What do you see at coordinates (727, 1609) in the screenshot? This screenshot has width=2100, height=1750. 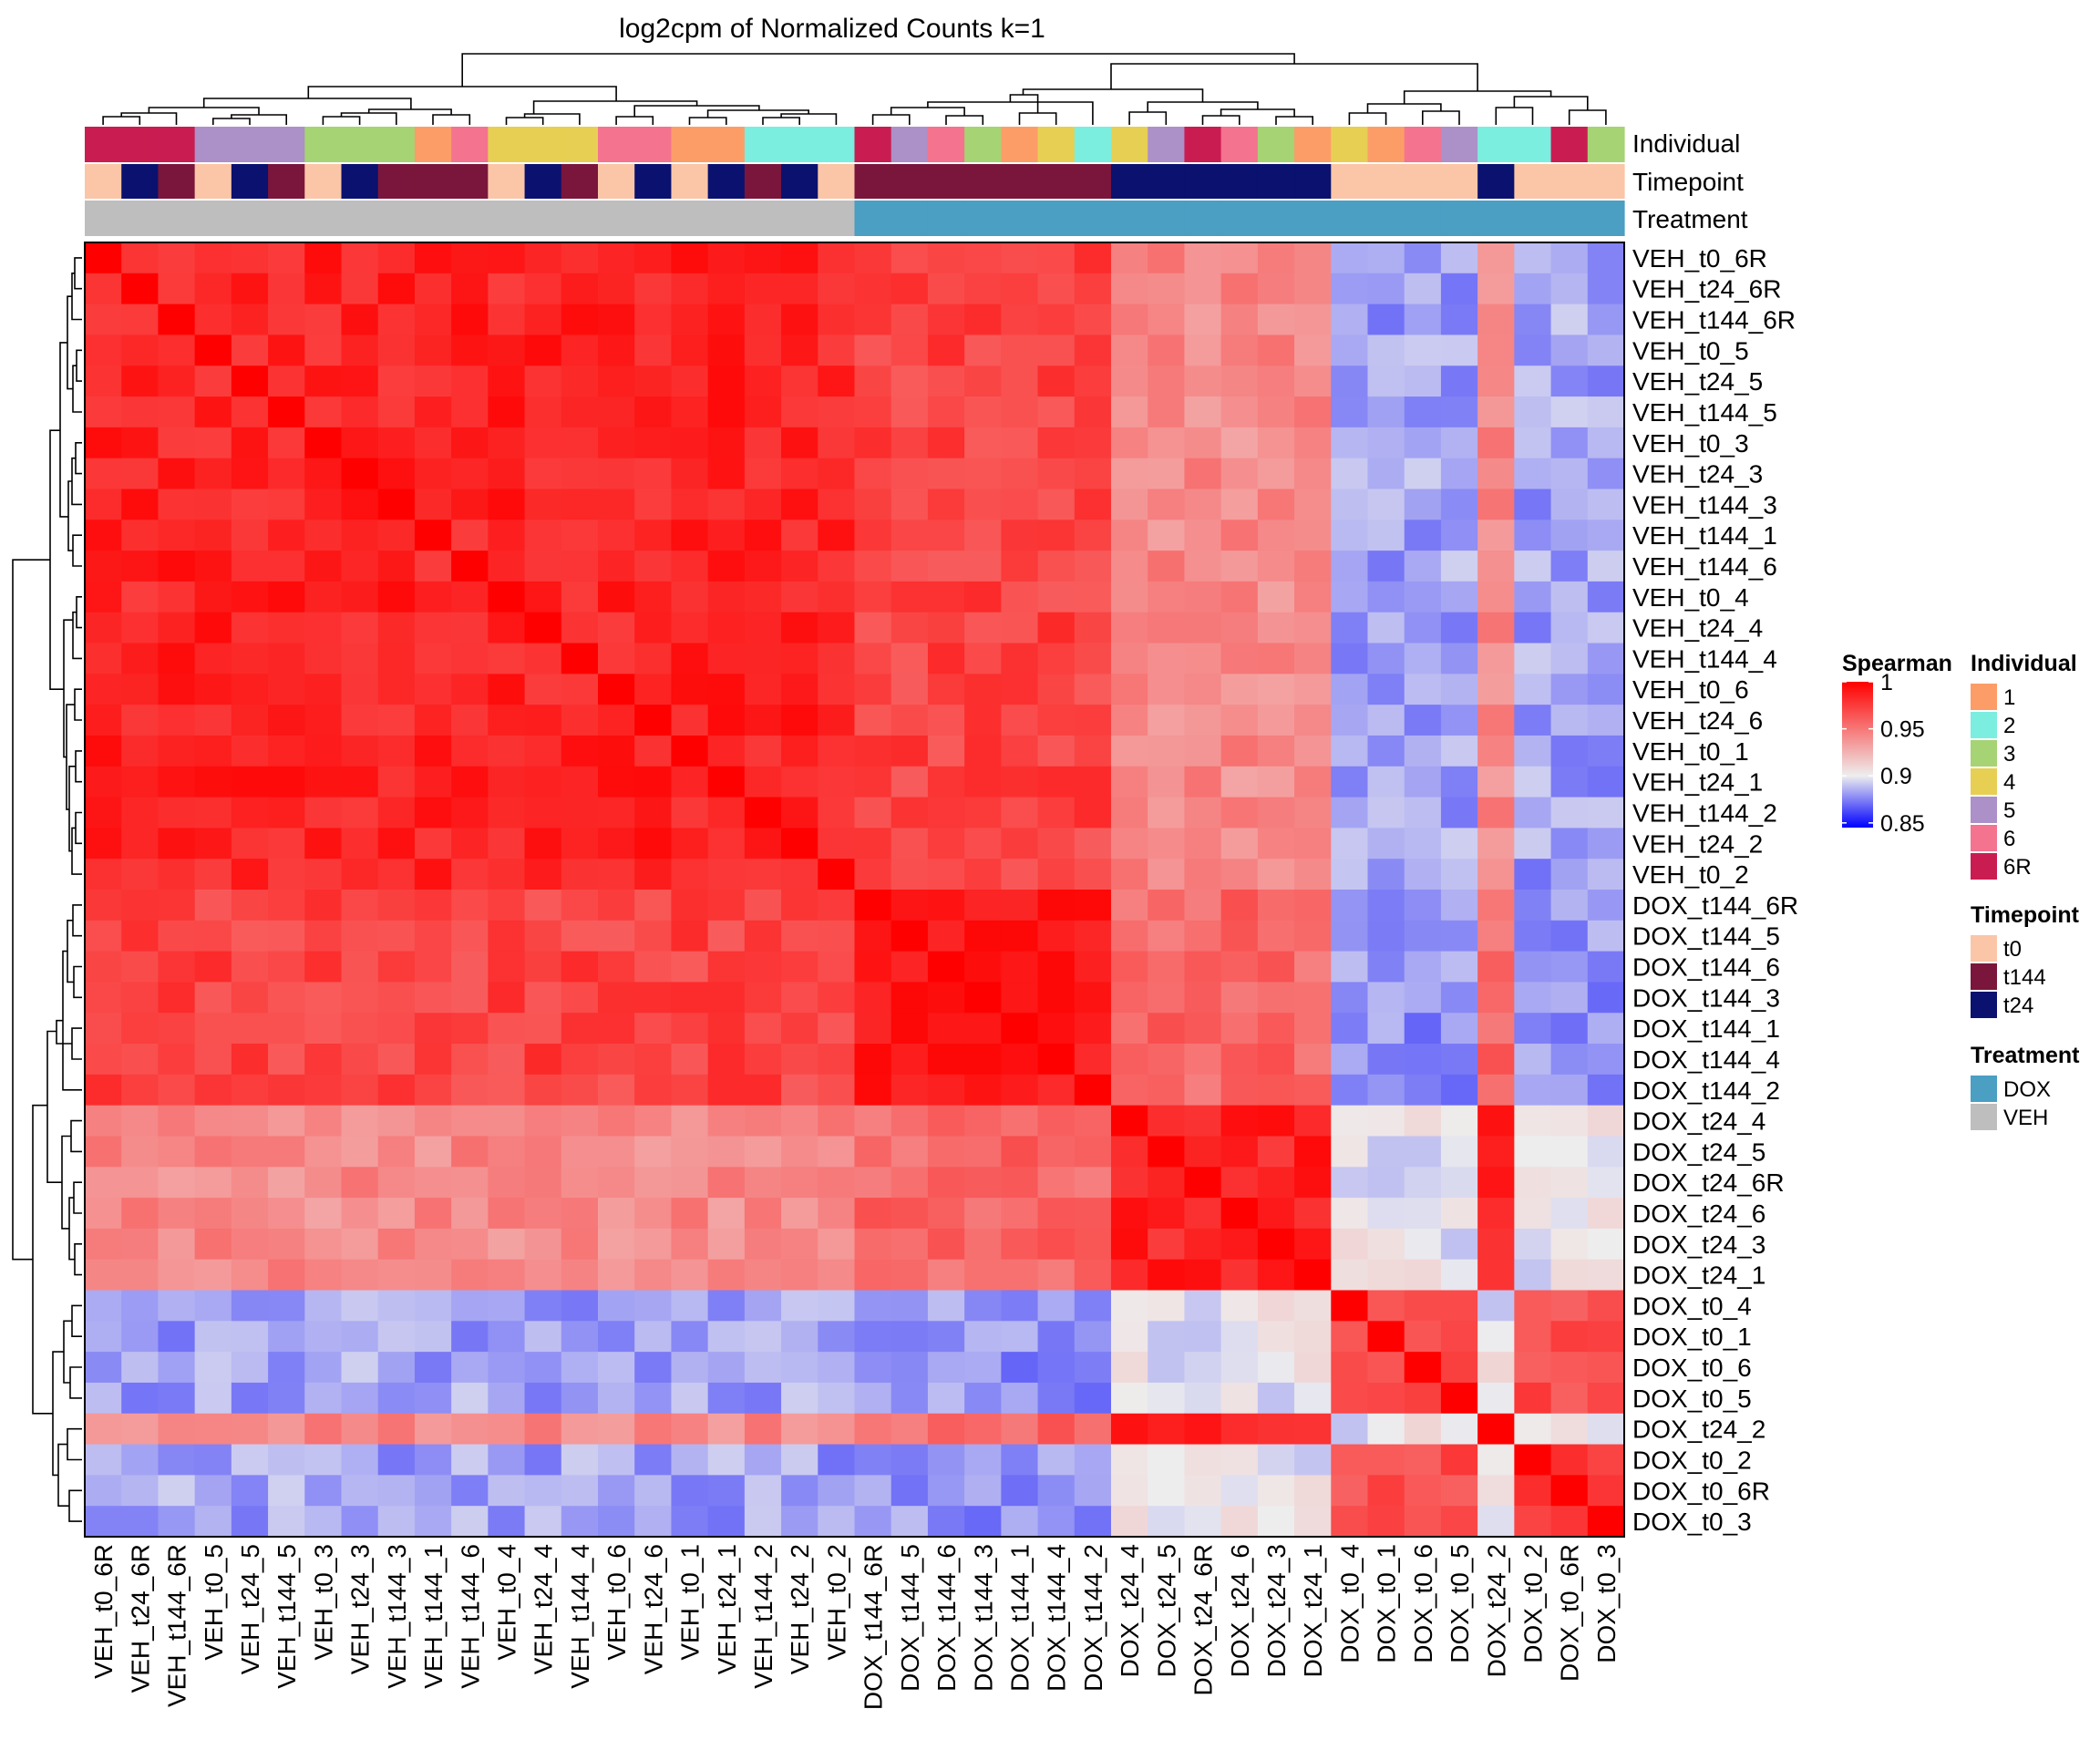 I see `column-label: VEH_t24_1` at bounding box center [727, 1609].